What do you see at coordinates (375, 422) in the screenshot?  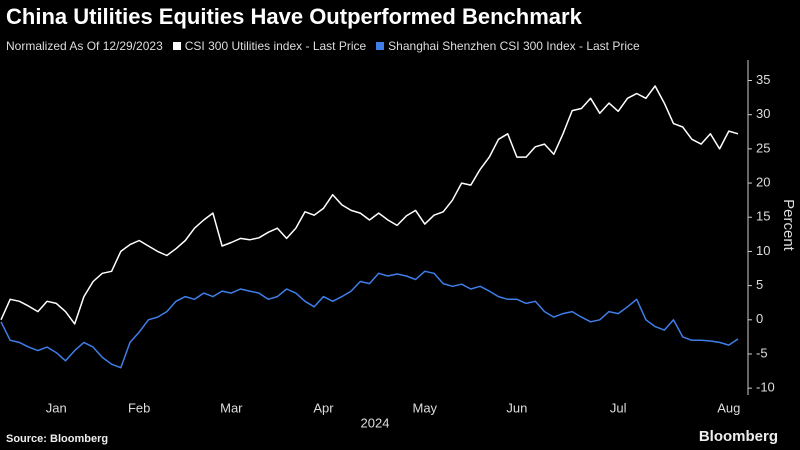 I see `x-axis-label: 2024` at bounding box center [375, 422].